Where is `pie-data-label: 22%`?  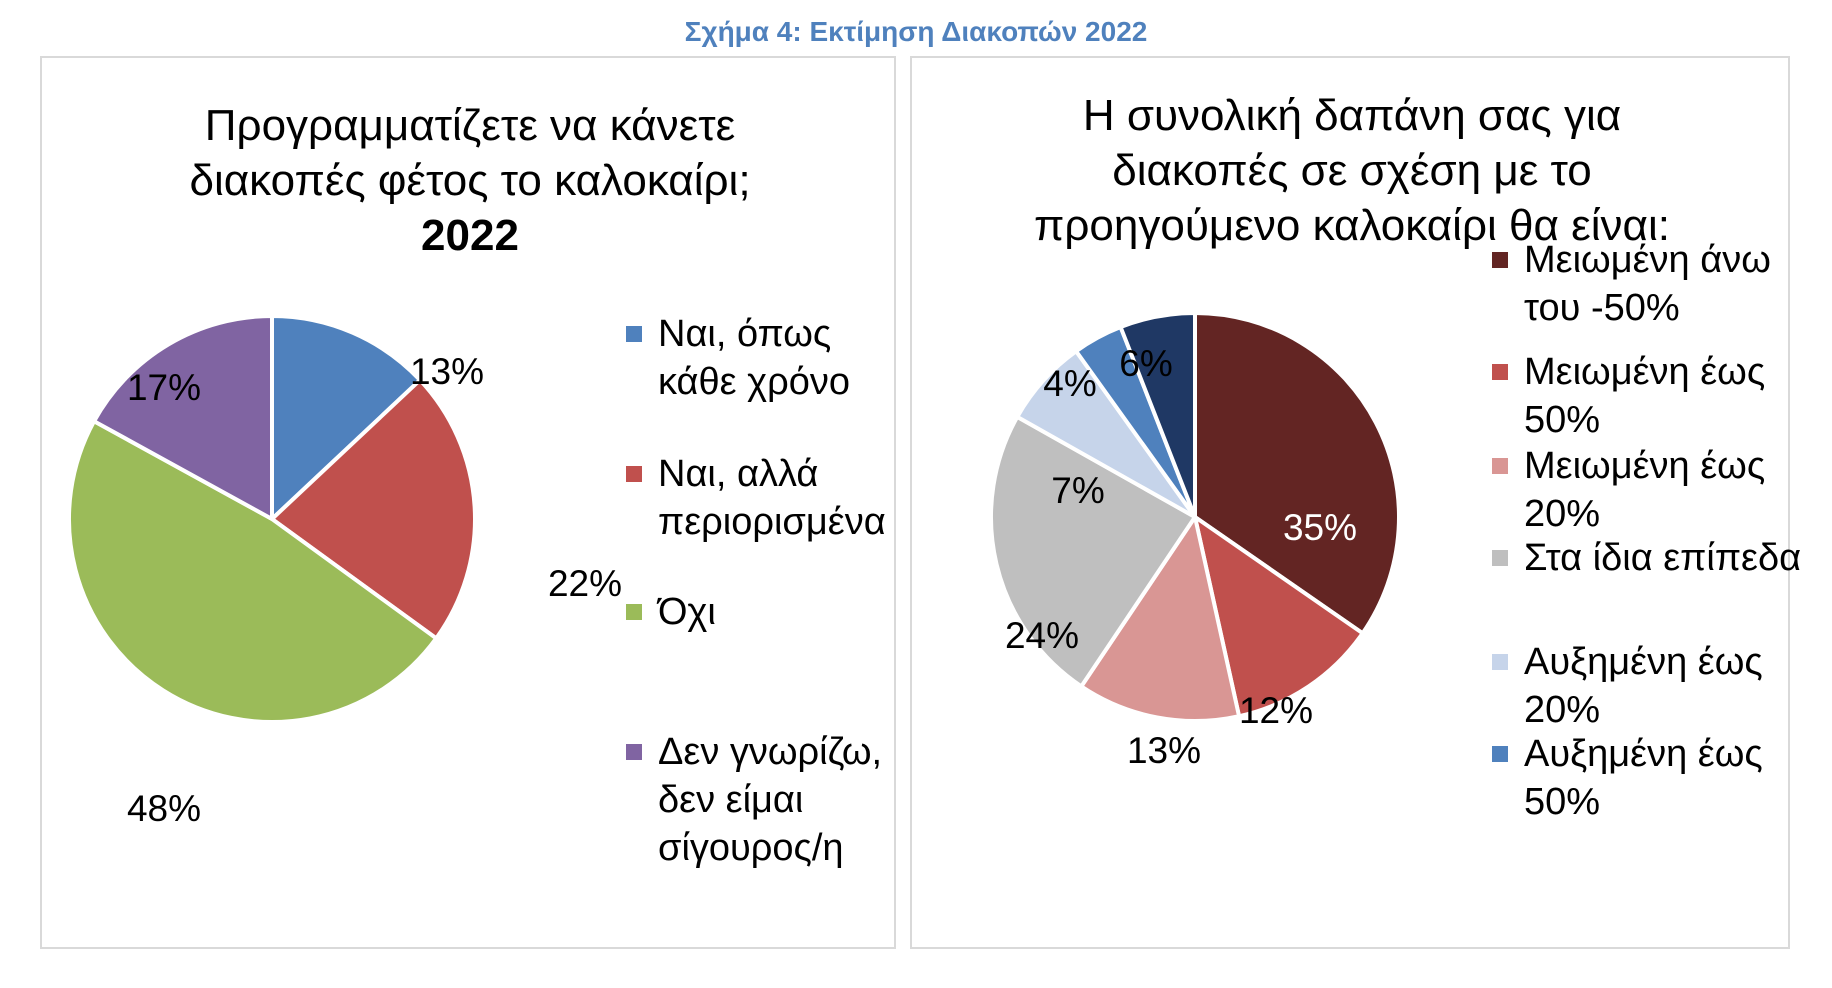 pie-data-label: 22% is located at coordinates (585, 583).